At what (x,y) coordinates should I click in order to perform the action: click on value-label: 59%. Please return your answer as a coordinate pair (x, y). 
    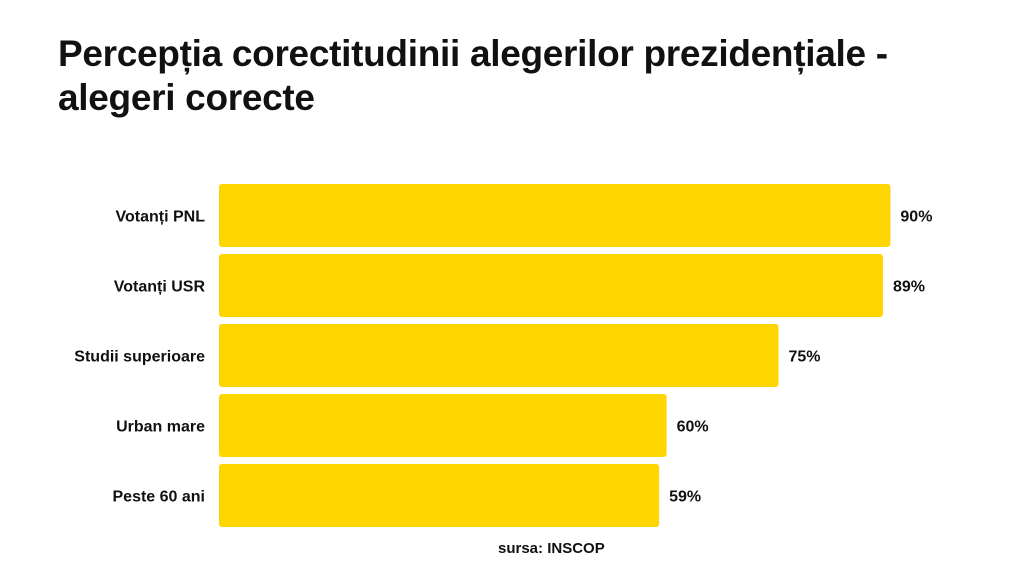
    Looking at the image, I should click on (685, 497).